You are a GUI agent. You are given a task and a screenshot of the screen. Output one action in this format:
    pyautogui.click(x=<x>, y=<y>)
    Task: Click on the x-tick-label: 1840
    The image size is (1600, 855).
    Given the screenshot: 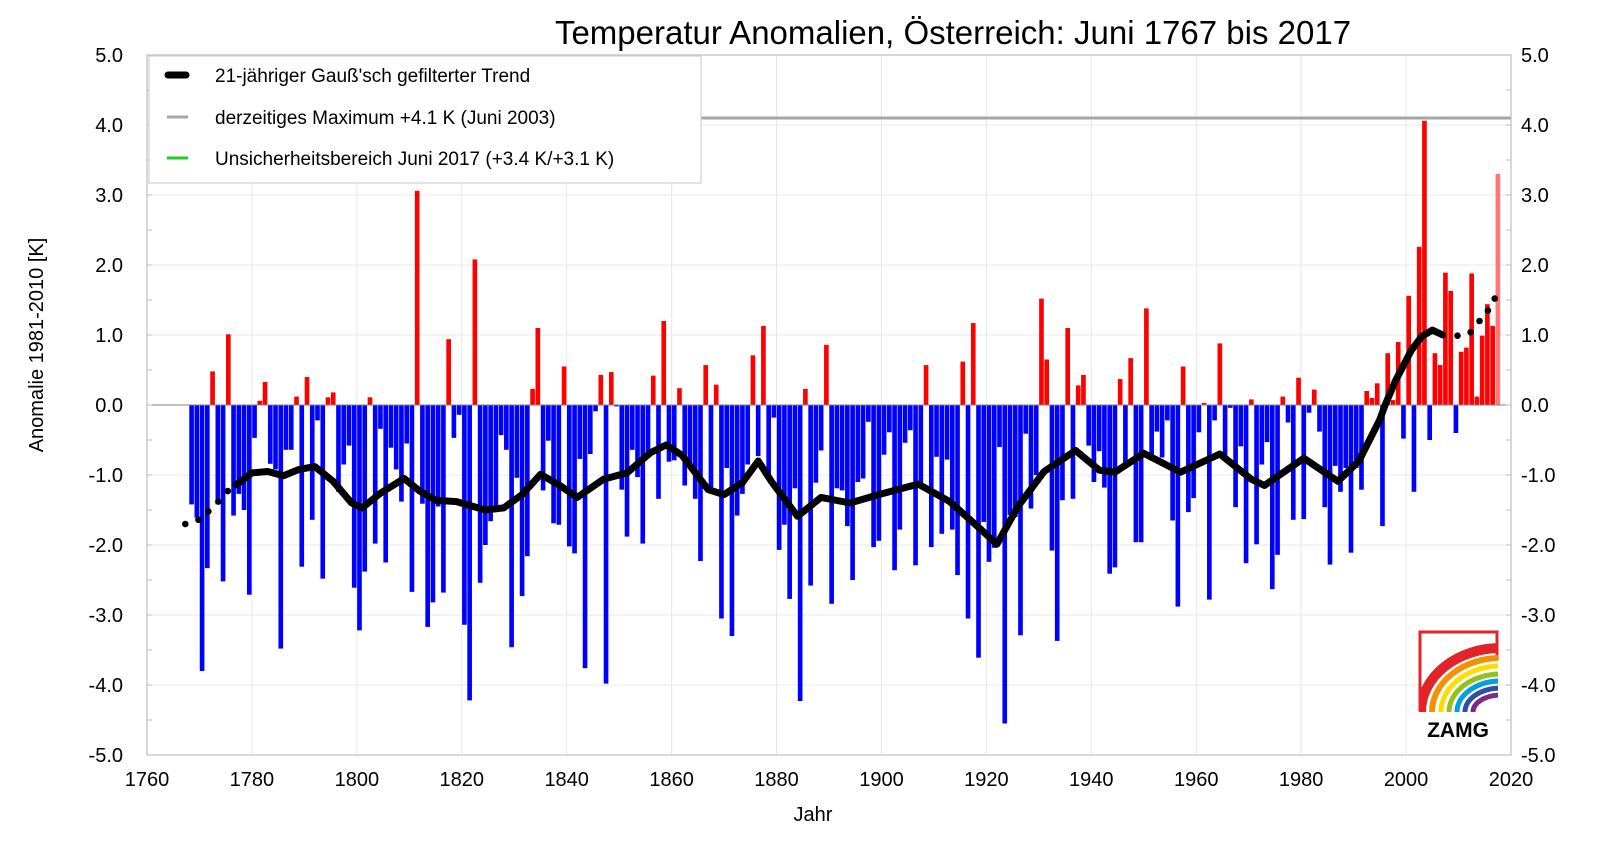 What is the action you would take?
    pyautogui.click(x=566, y=780)
    